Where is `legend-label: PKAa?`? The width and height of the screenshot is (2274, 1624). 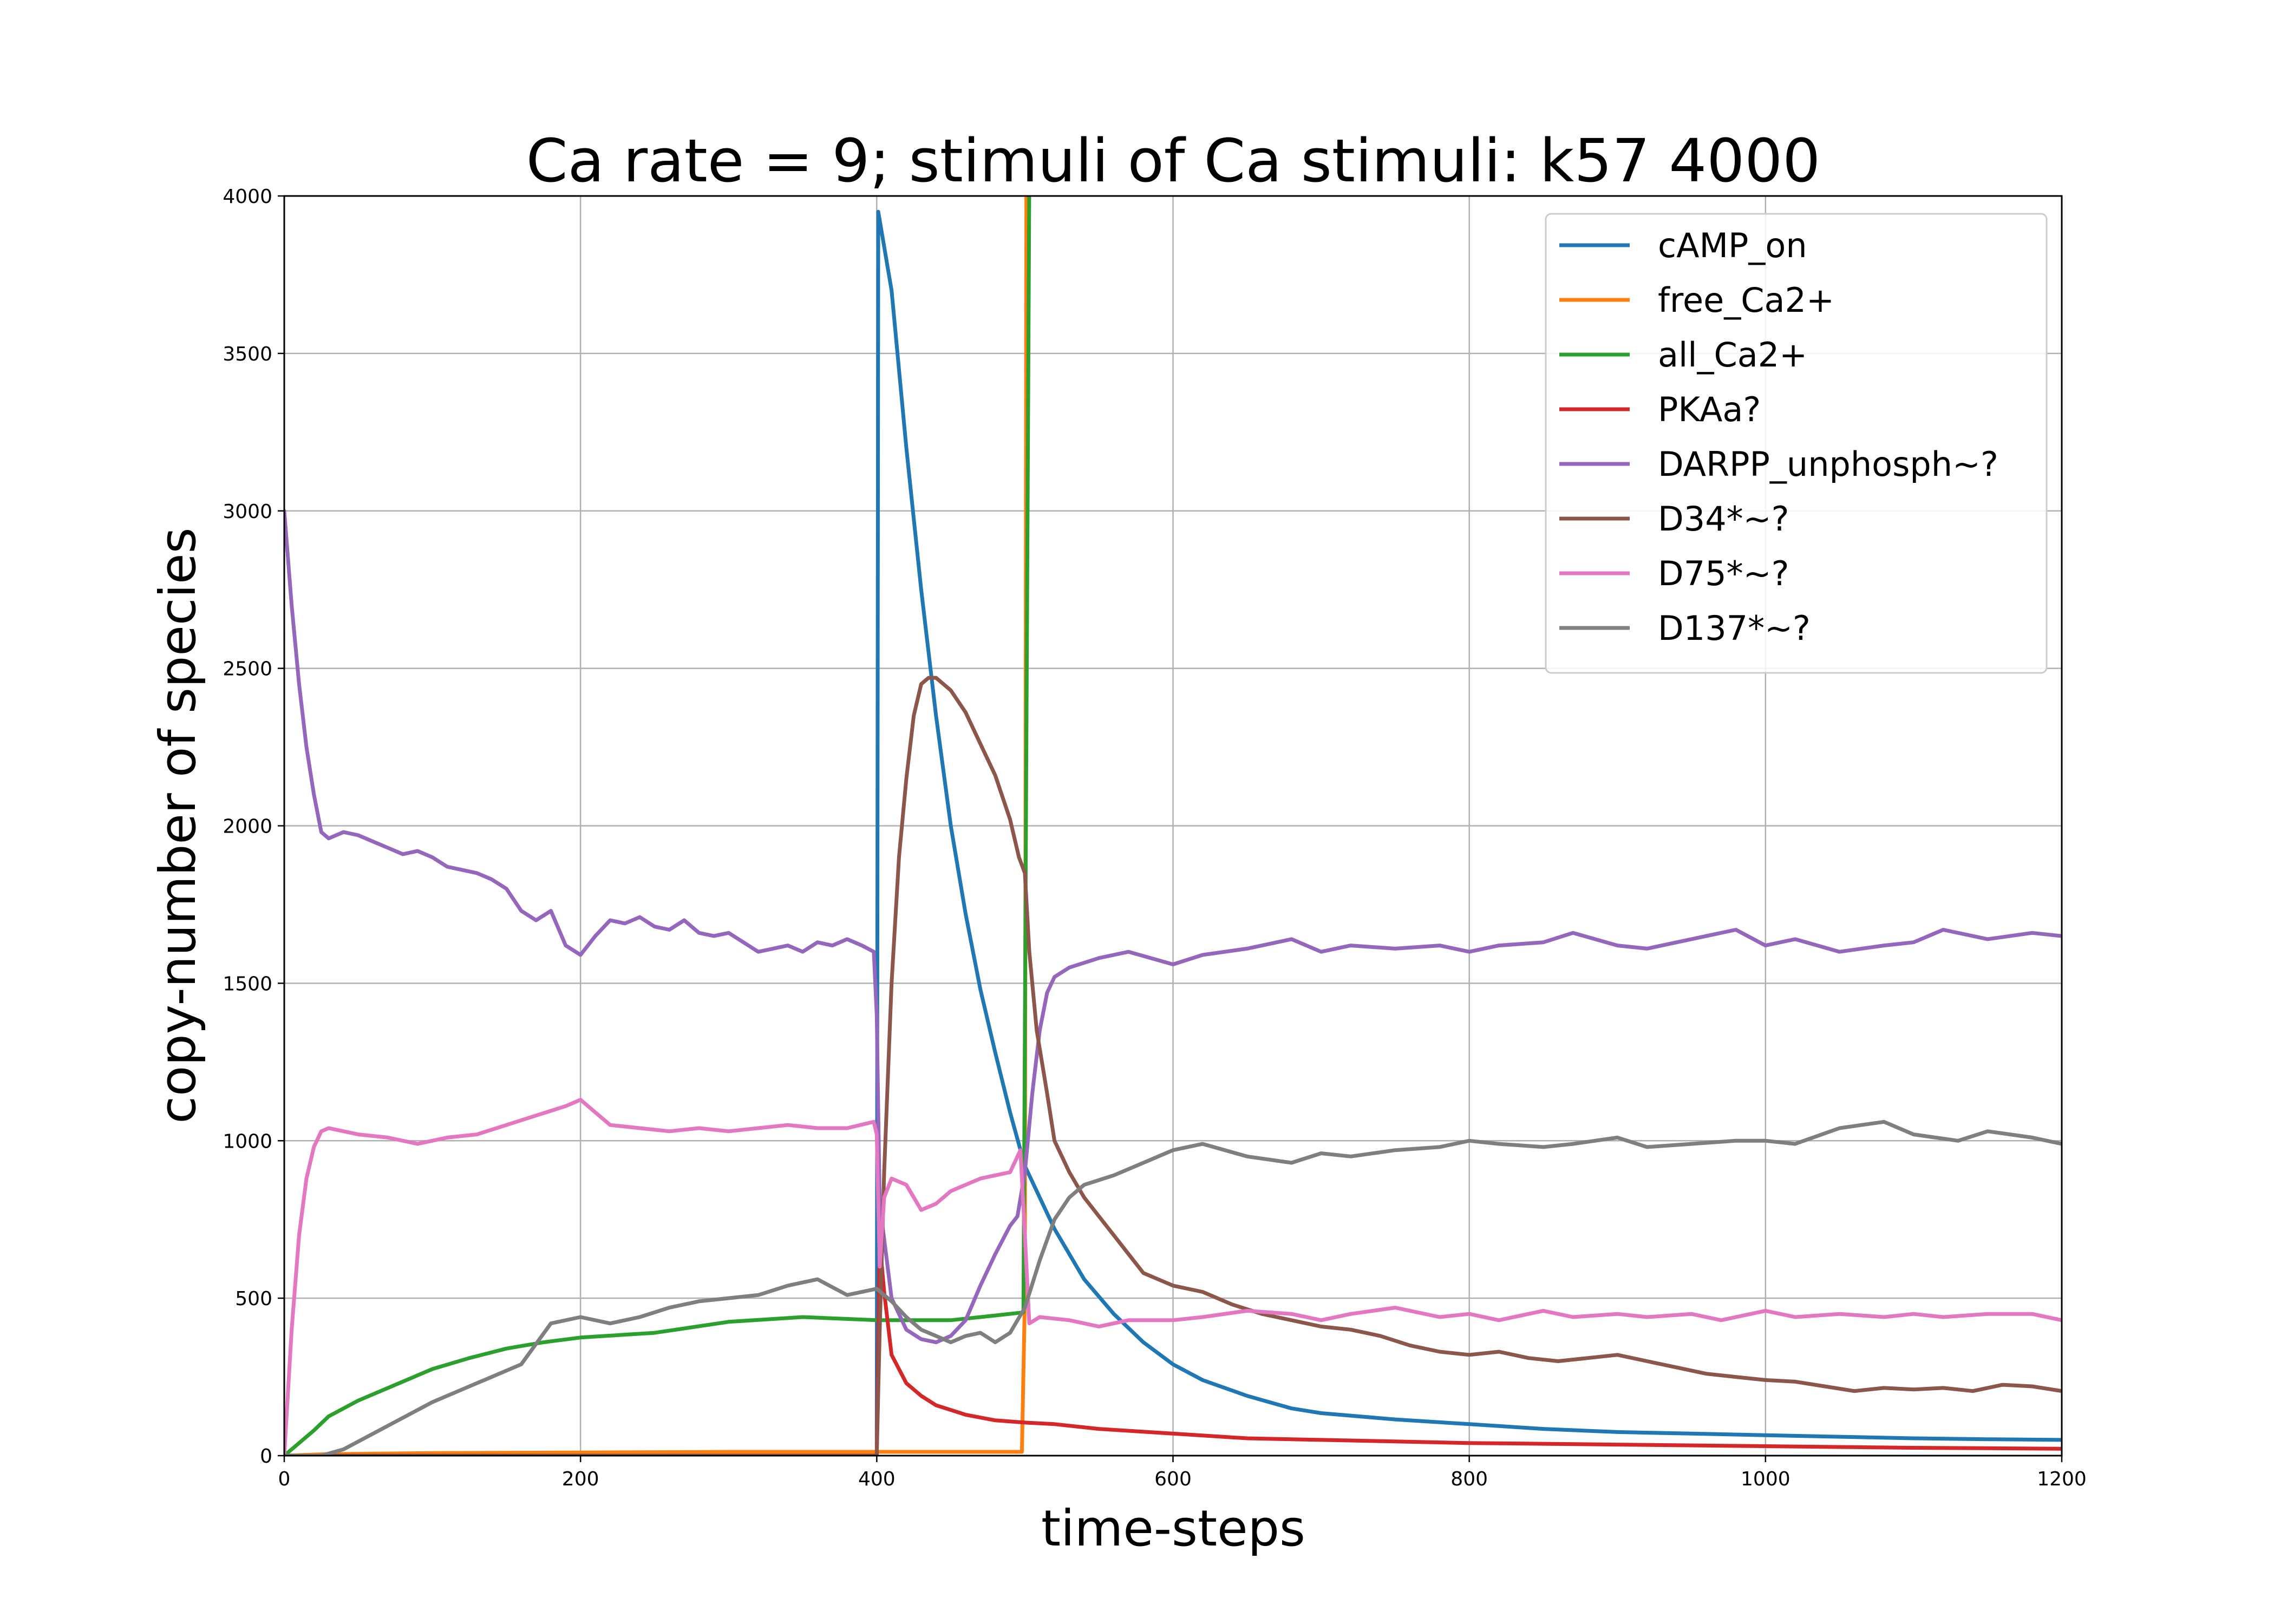
legend-label: PKAa? is located at coordinates (1710, 409).